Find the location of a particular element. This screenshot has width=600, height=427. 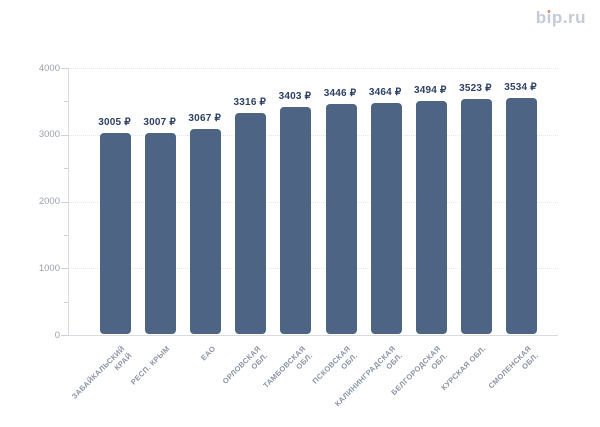

logo-letter-i: ı is located at coordinates (549, 17).